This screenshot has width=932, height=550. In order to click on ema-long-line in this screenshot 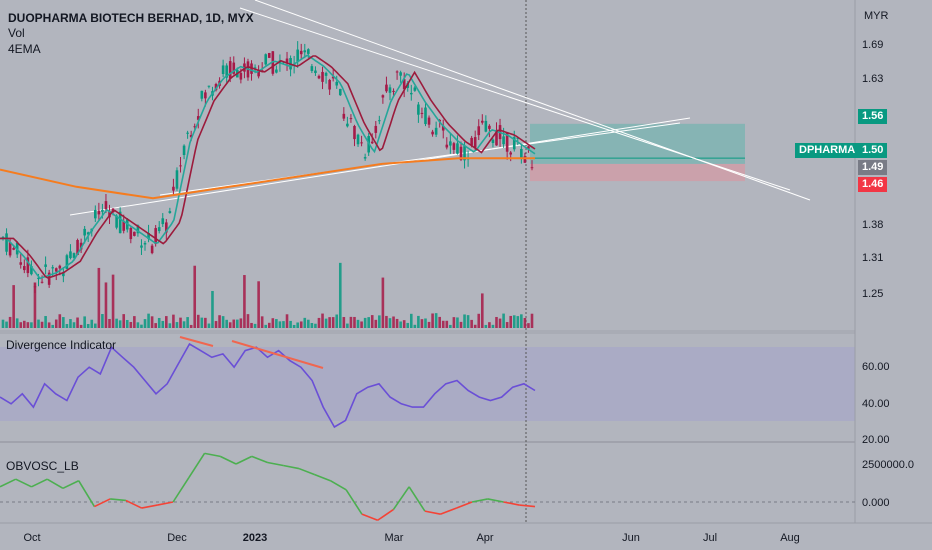, I will do `click(267, 178)`.